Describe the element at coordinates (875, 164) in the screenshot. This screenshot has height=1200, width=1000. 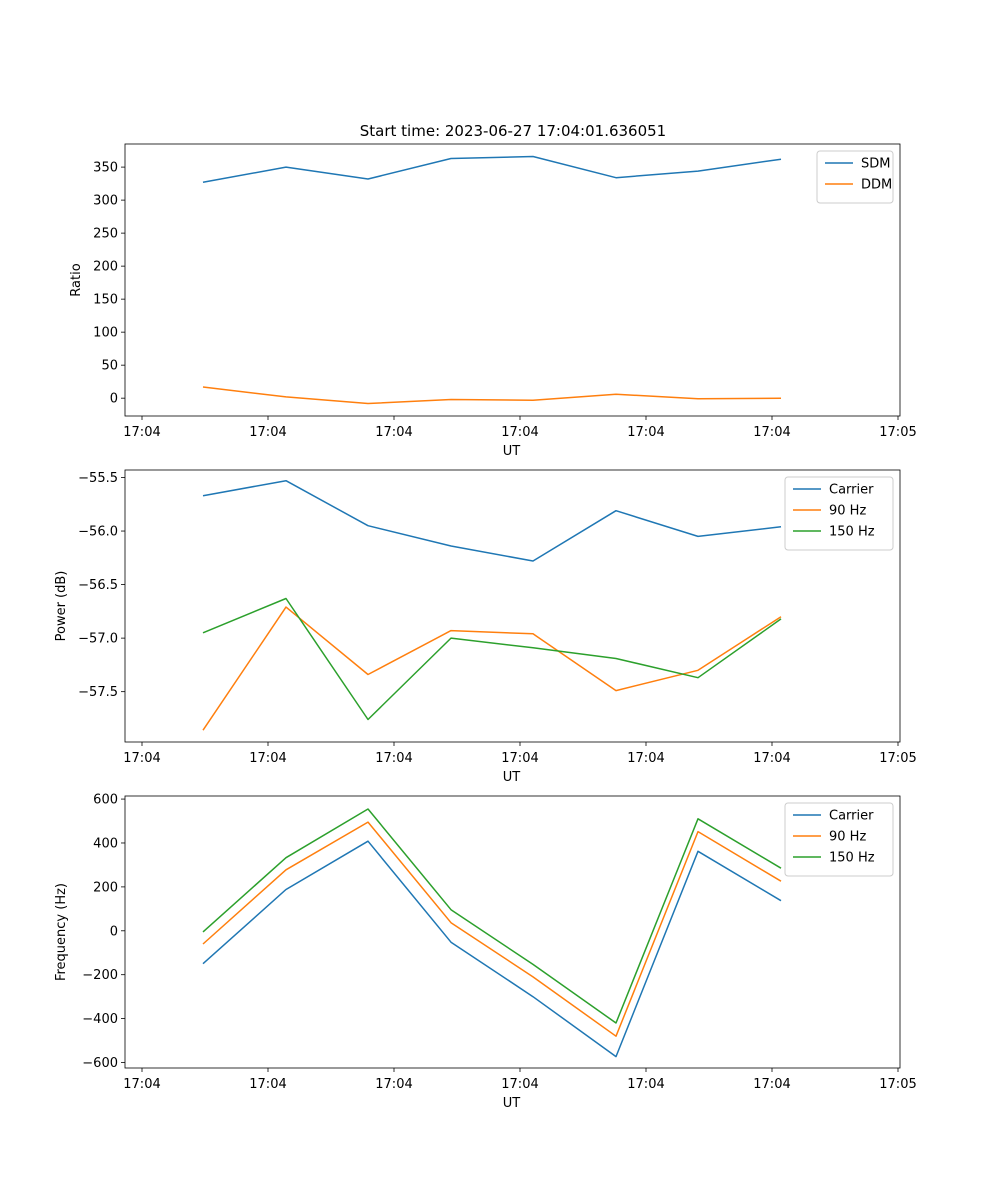
I see `legend-label: SDM` at that location.